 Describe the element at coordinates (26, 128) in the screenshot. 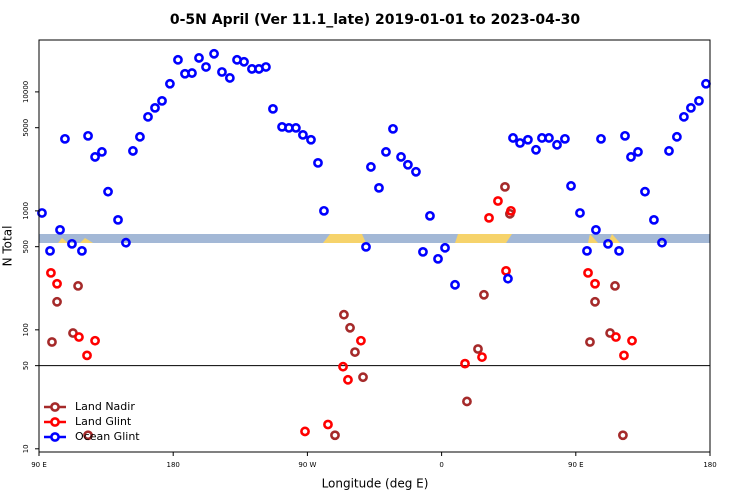

I see `y-tick-label: 5000` at that location.